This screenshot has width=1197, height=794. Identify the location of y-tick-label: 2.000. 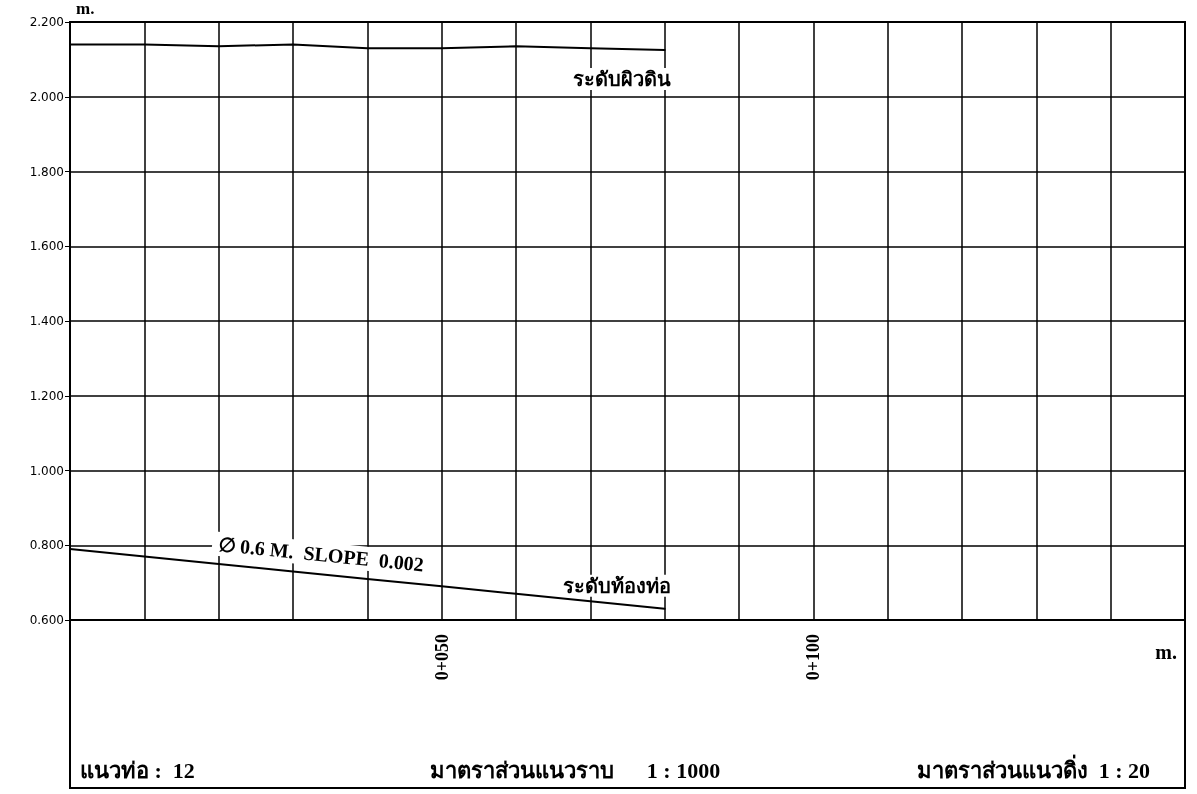
(46, 96).